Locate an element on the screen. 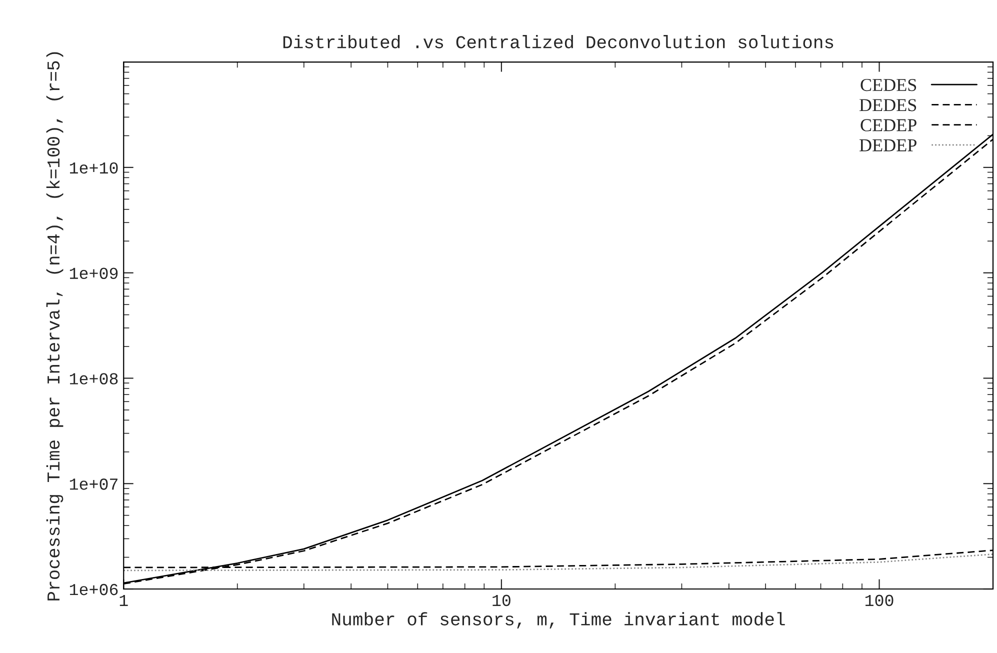 The width and height of the screenshot is (997, 653). legend-label: DEDEP is located at coordinates (888, 145).